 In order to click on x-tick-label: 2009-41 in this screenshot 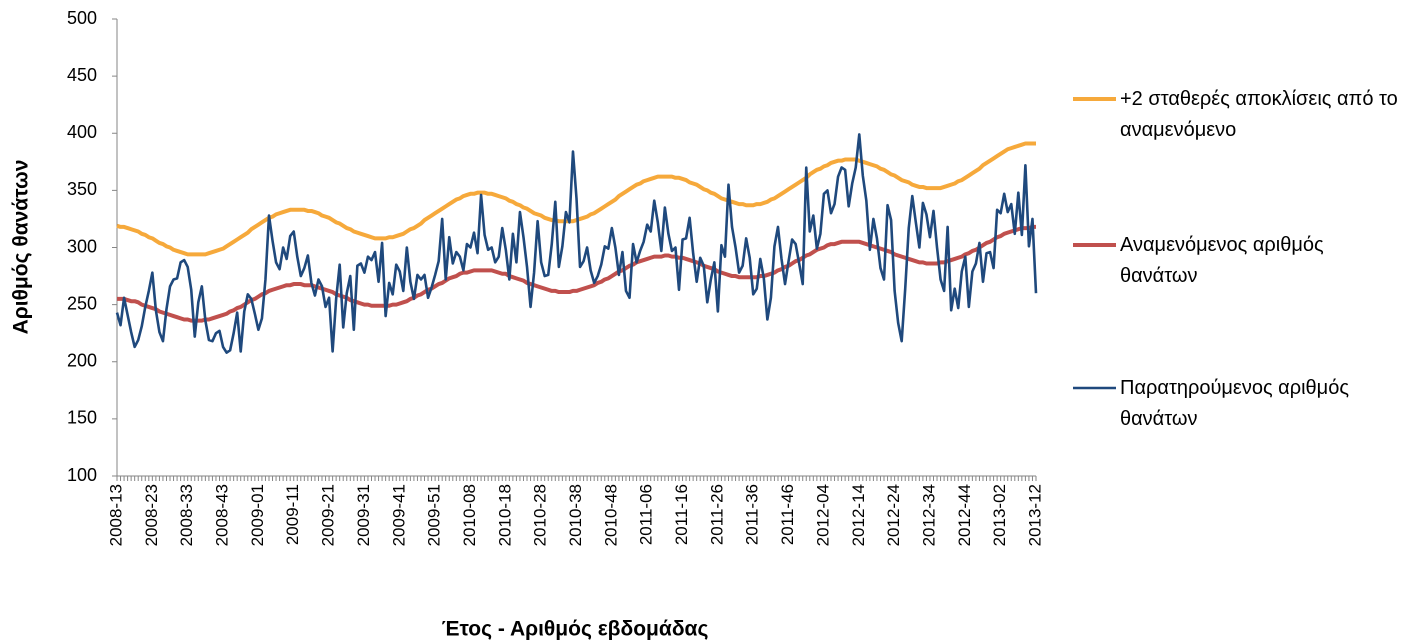, I will do `click(398, 515)`.